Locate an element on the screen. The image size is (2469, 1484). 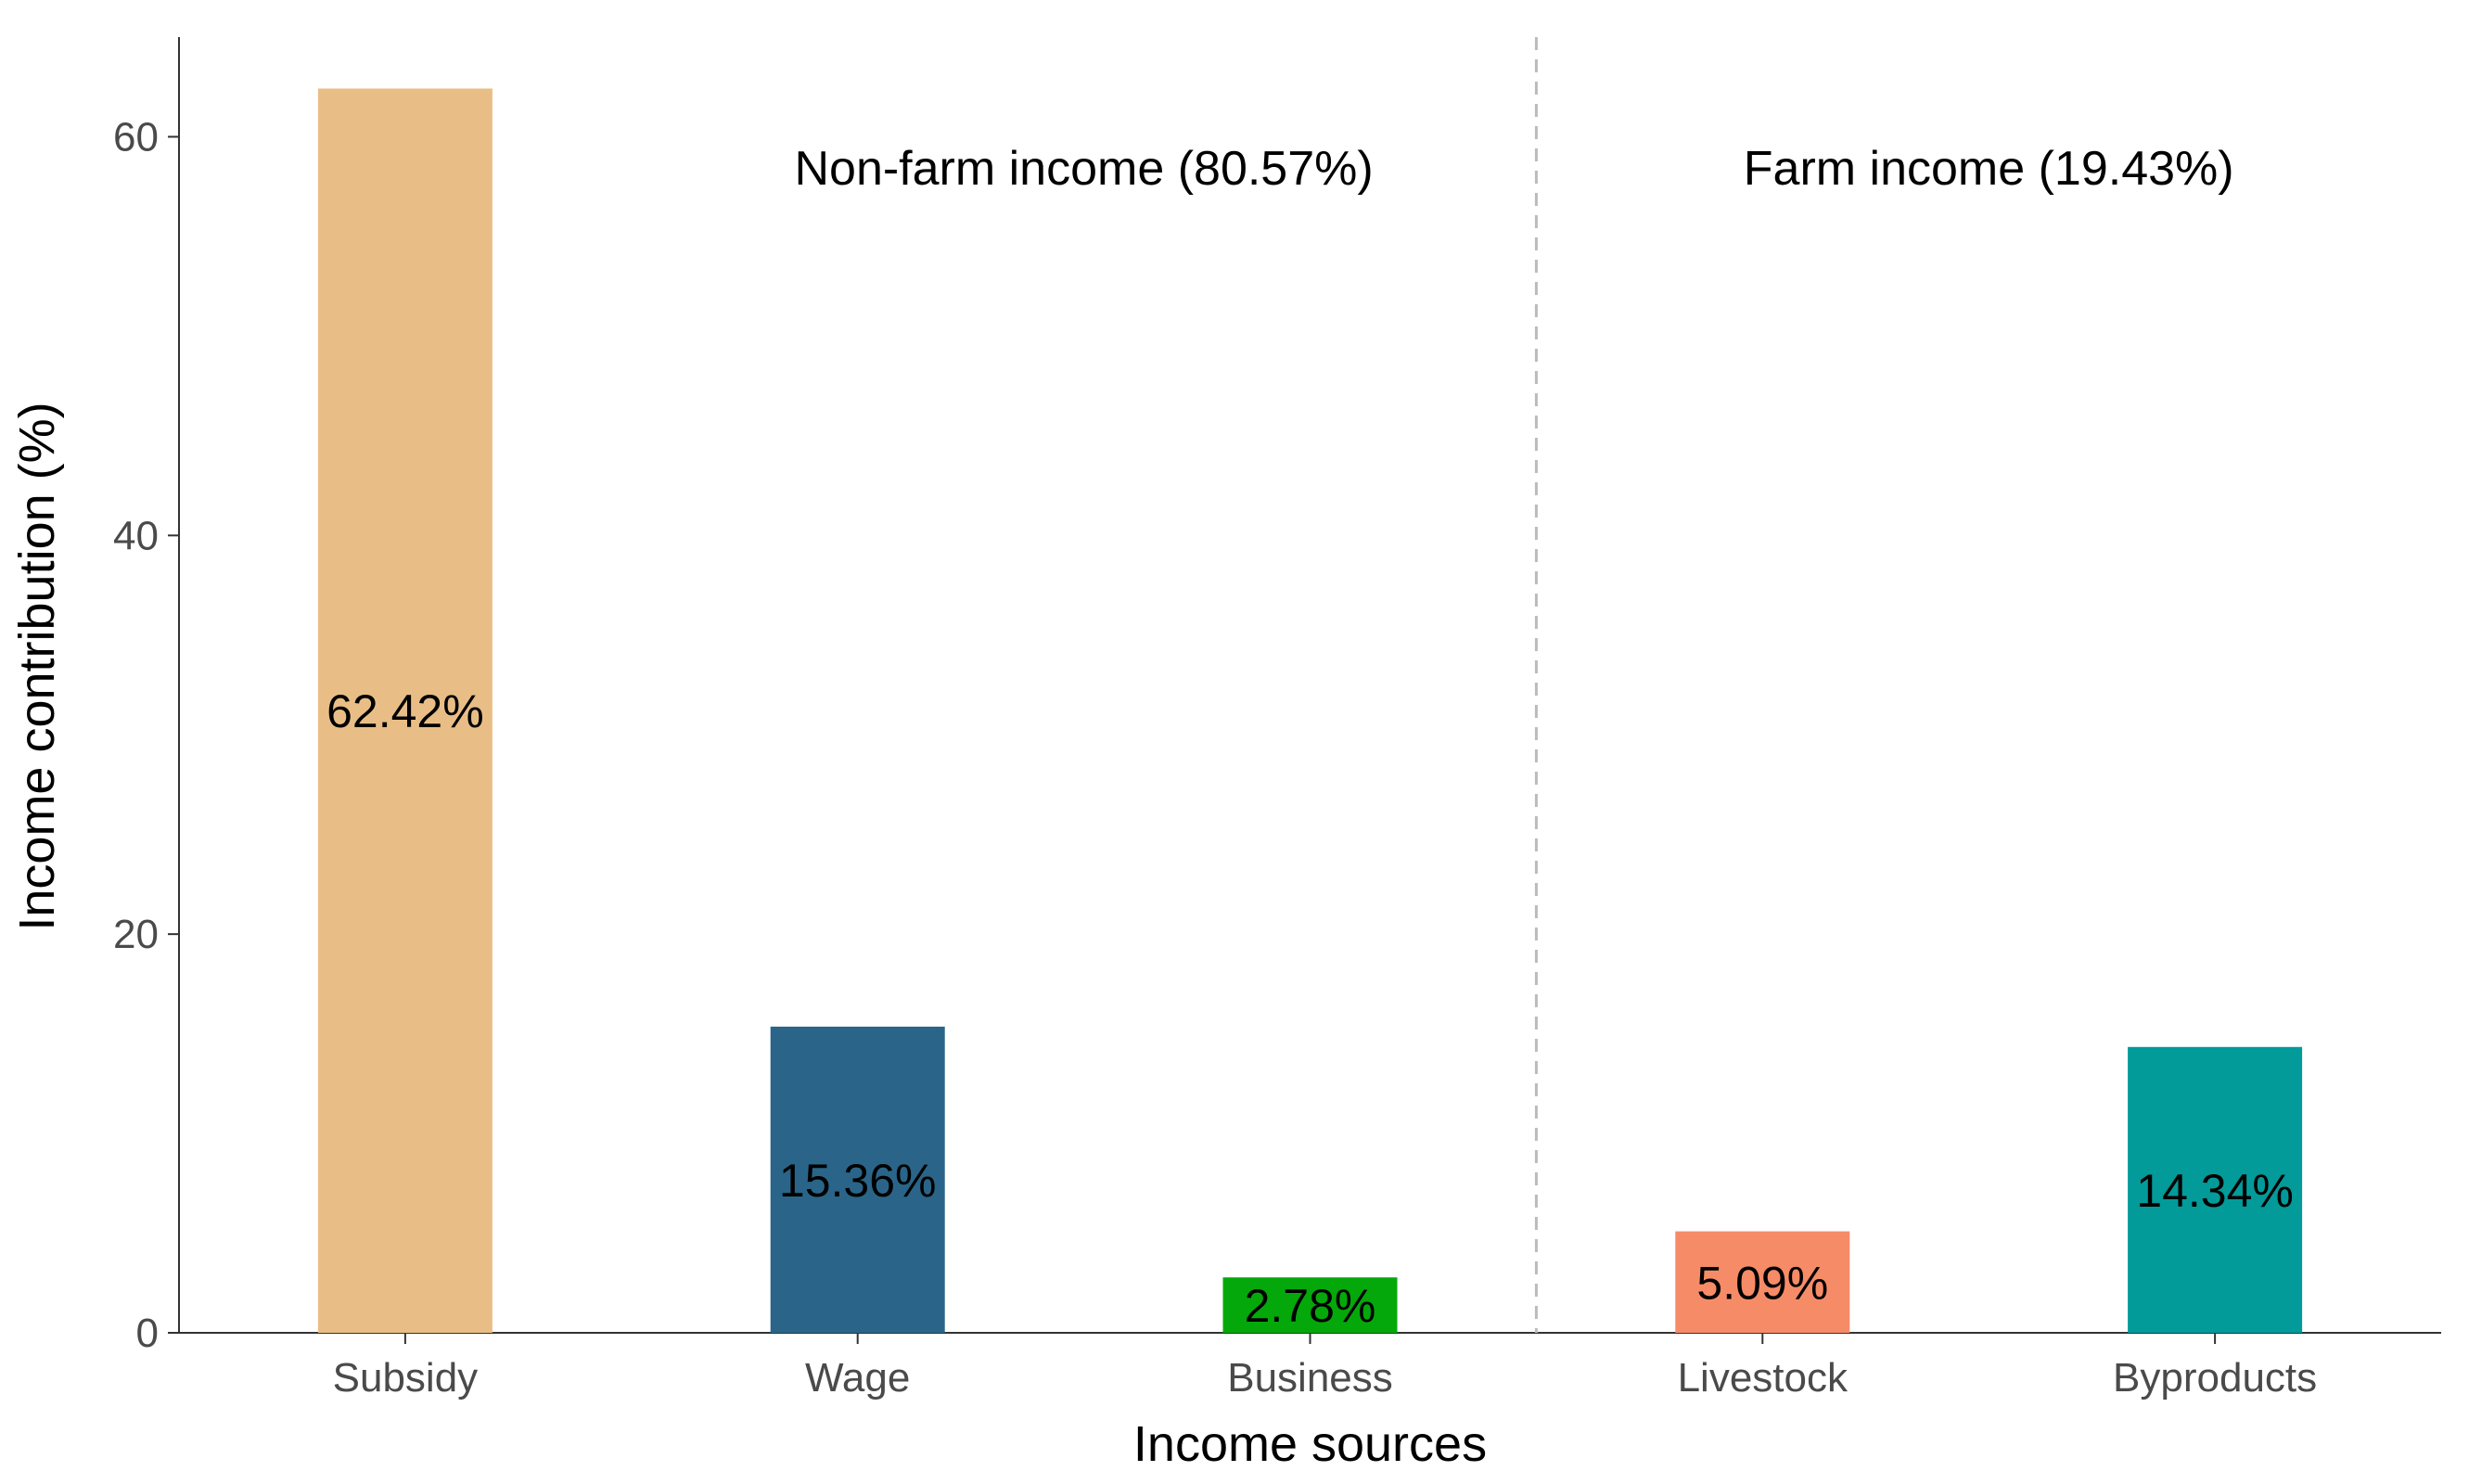
bar-value-label-business: 2.78% is located at coordinates (1310, 1306).